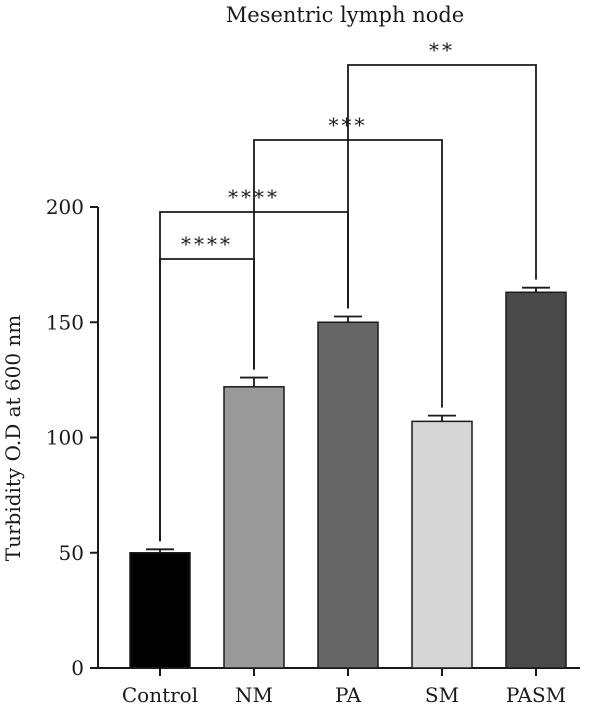  What do you see at coordinates (160, 695) in the screenshot?
I see `x-tick-label: Control` at bounding box center [160, 695].